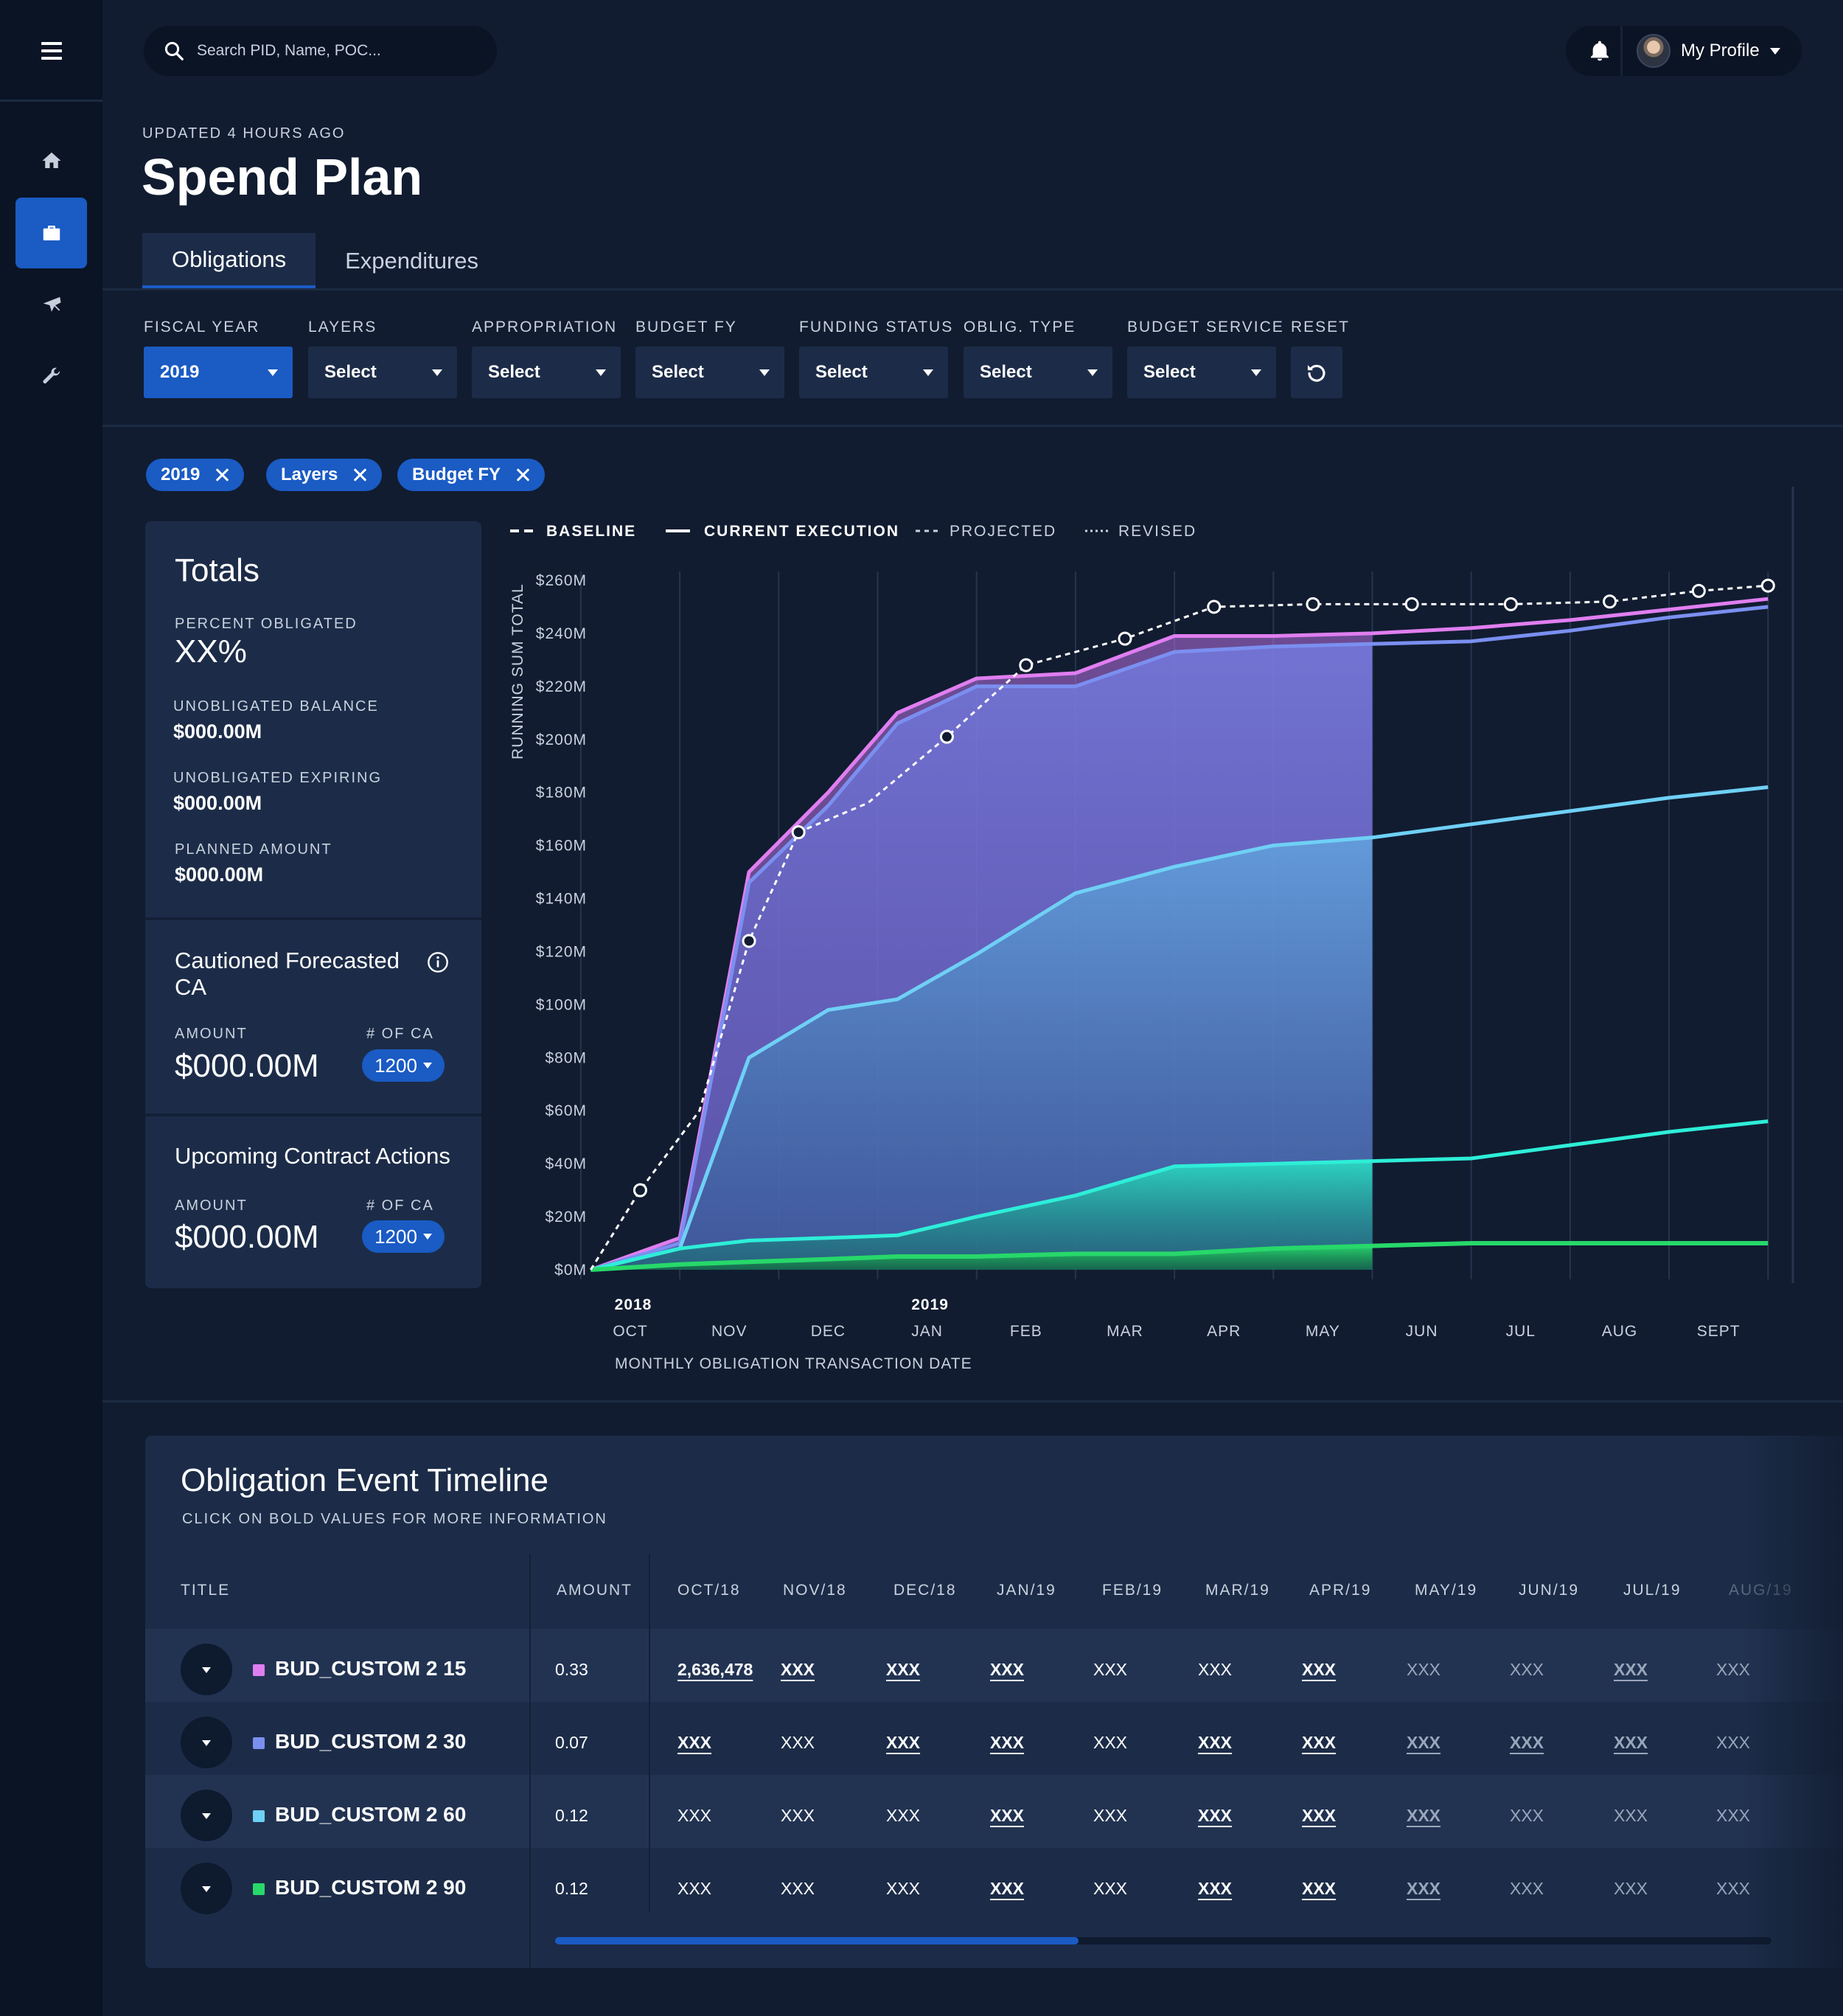 The width and height of the screenshot is (1843, 2016). What do you see at coordinates (1132, 1591) in the screenshot?
I see `column-header: FEB/19` at bounding box center [1132, 1591].